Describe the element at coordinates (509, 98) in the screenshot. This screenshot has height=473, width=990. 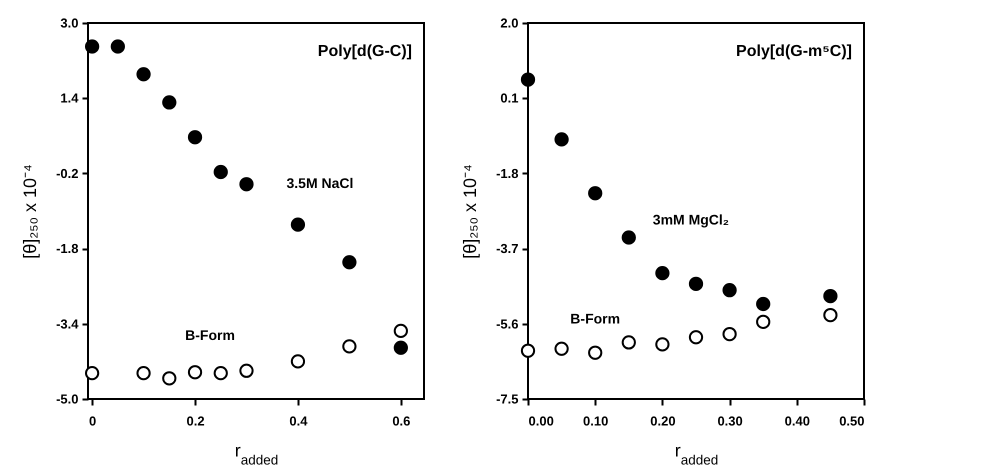
I see `y-tick-label: 0.1` at that location.